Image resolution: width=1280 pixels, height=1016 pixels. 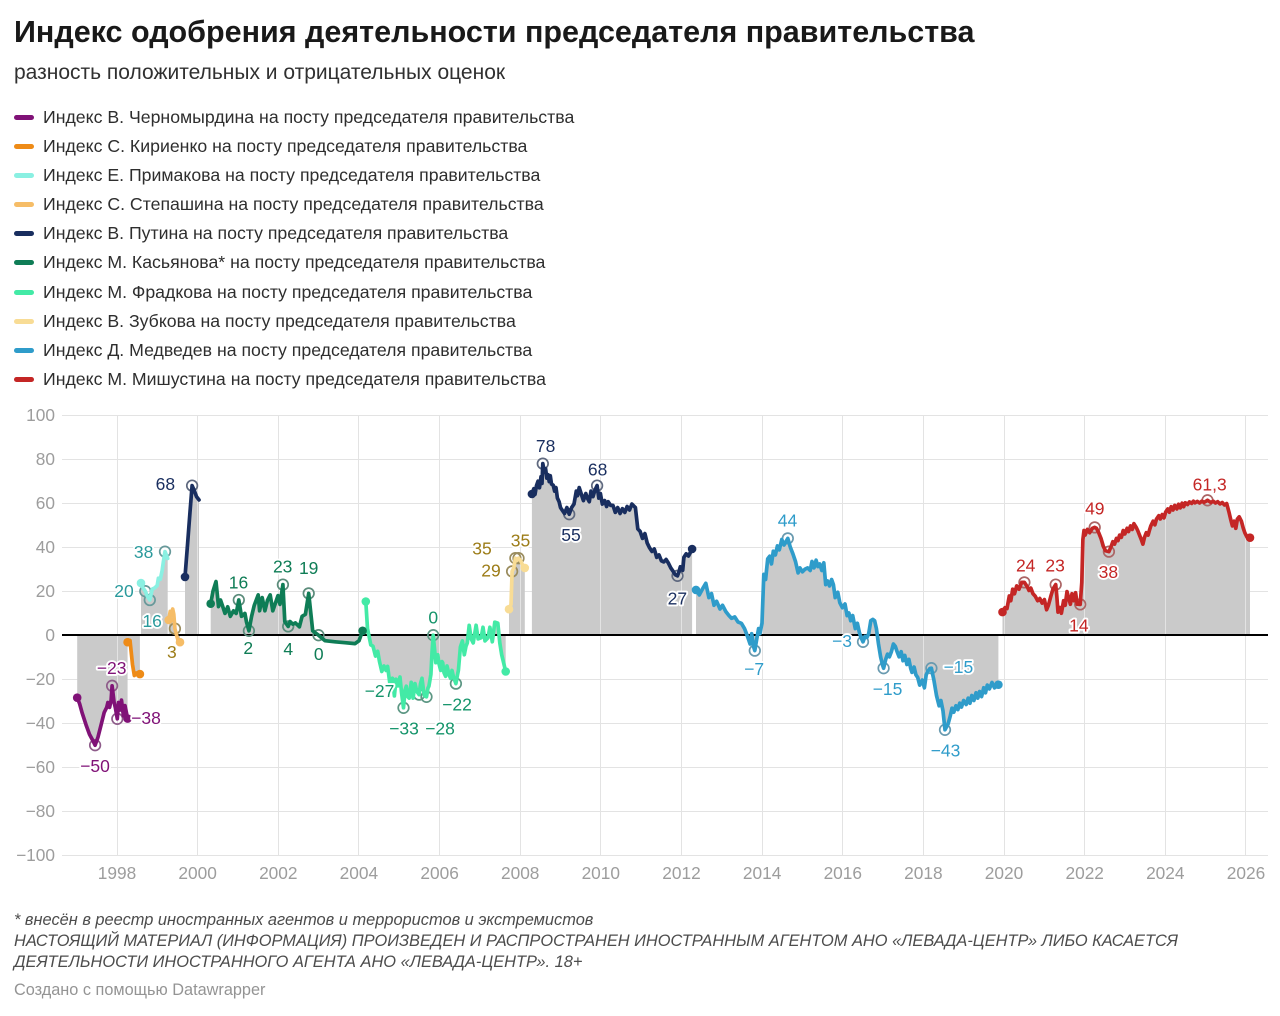 I want to click on svg-text: 49, so click(x=1094, y=509).